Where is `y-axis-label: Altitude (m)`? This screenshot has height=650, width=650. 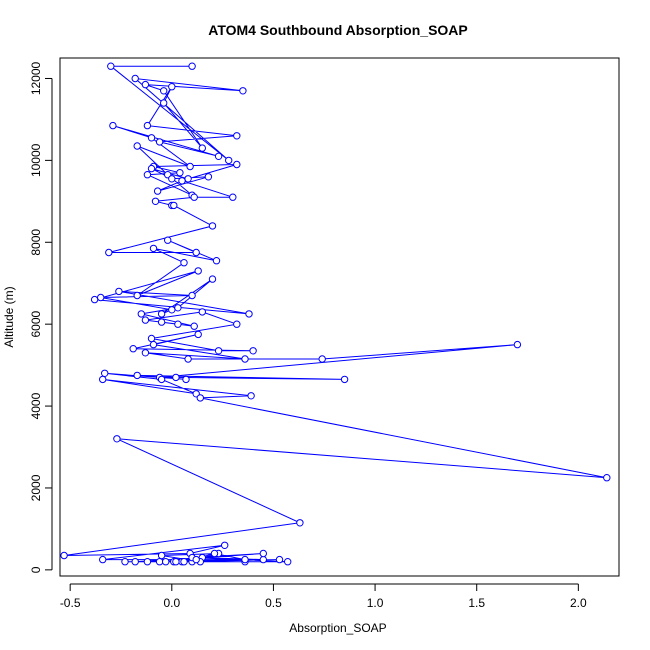
y-axis-label: Altitude (m) is located at coordinates (9, 316).